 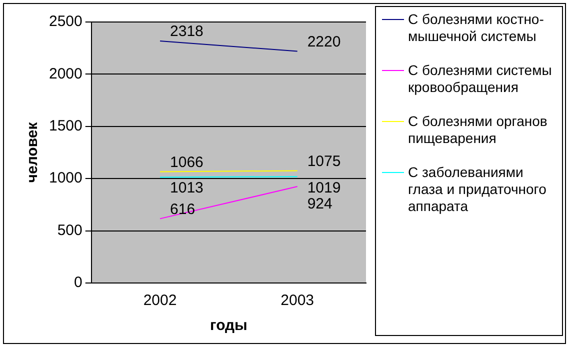 I want to click on y-tick-label: 2000, so click(x=65, y=73).